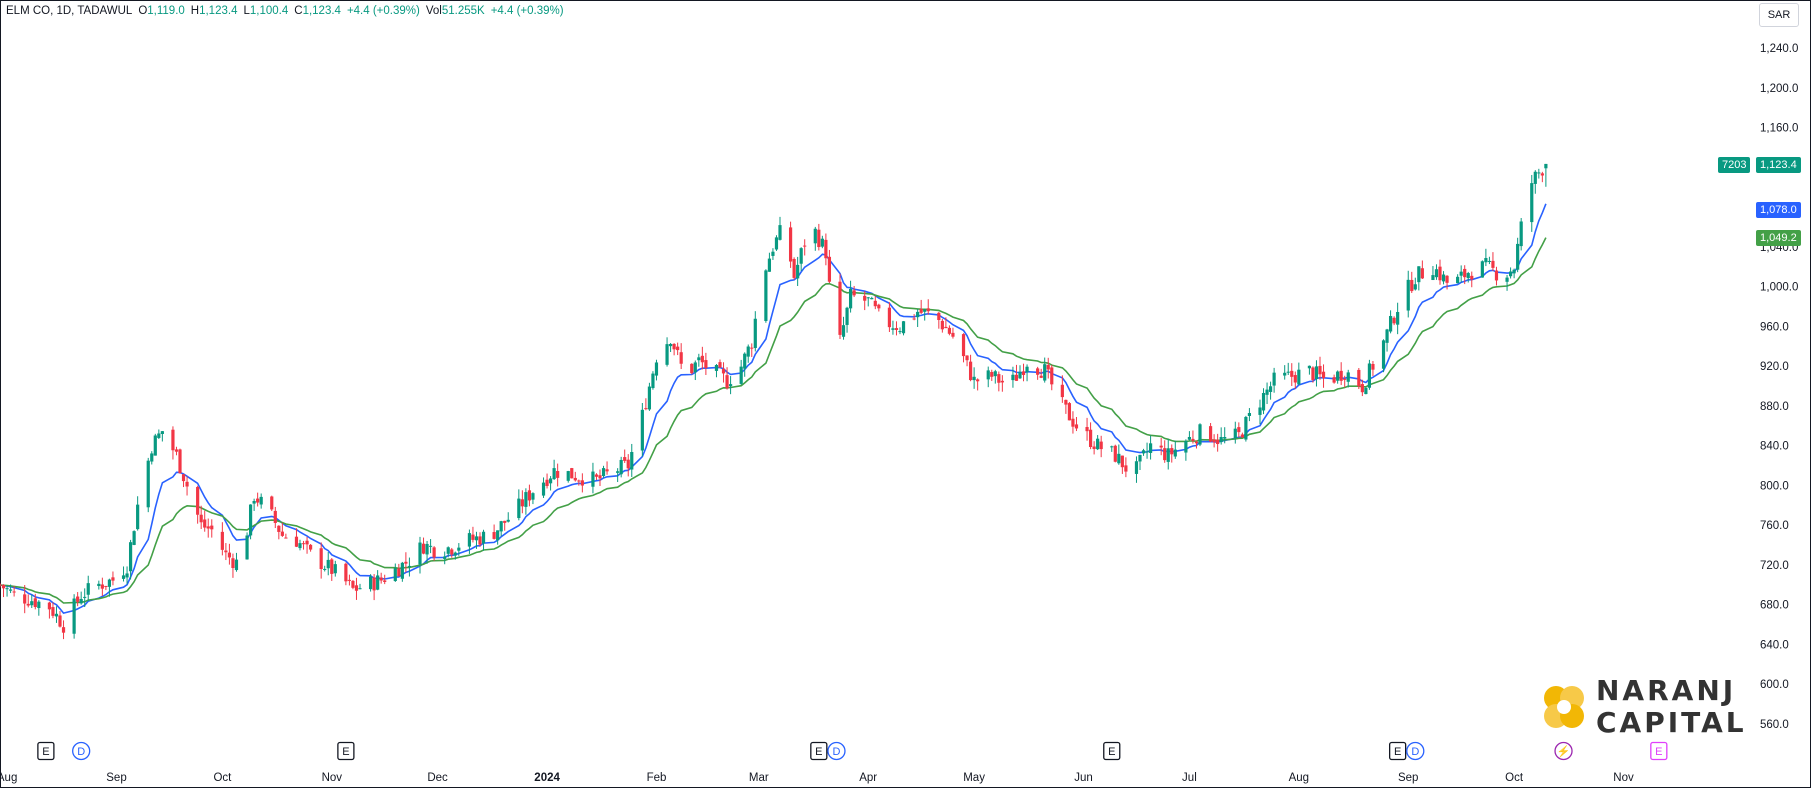  What do you see at coordinates (1514, 778) in the screenshot?
I see `x-tick-label: Oct` at bounding box center [1514, 778].